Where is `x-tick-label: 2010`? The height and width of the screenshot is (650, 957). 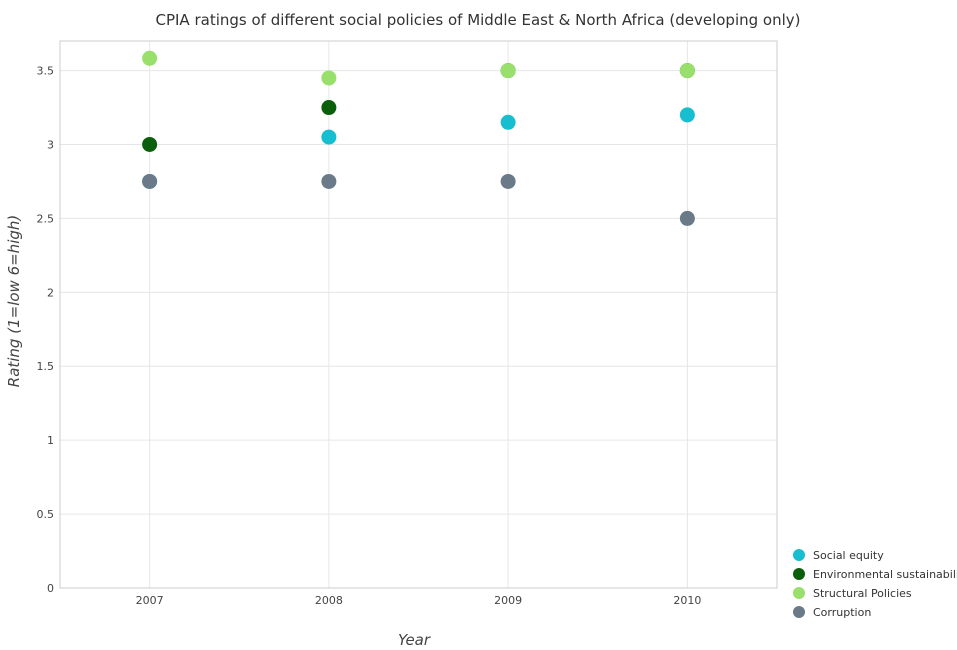 x-tick-label: 2010 is located at coordinates (687, 600).